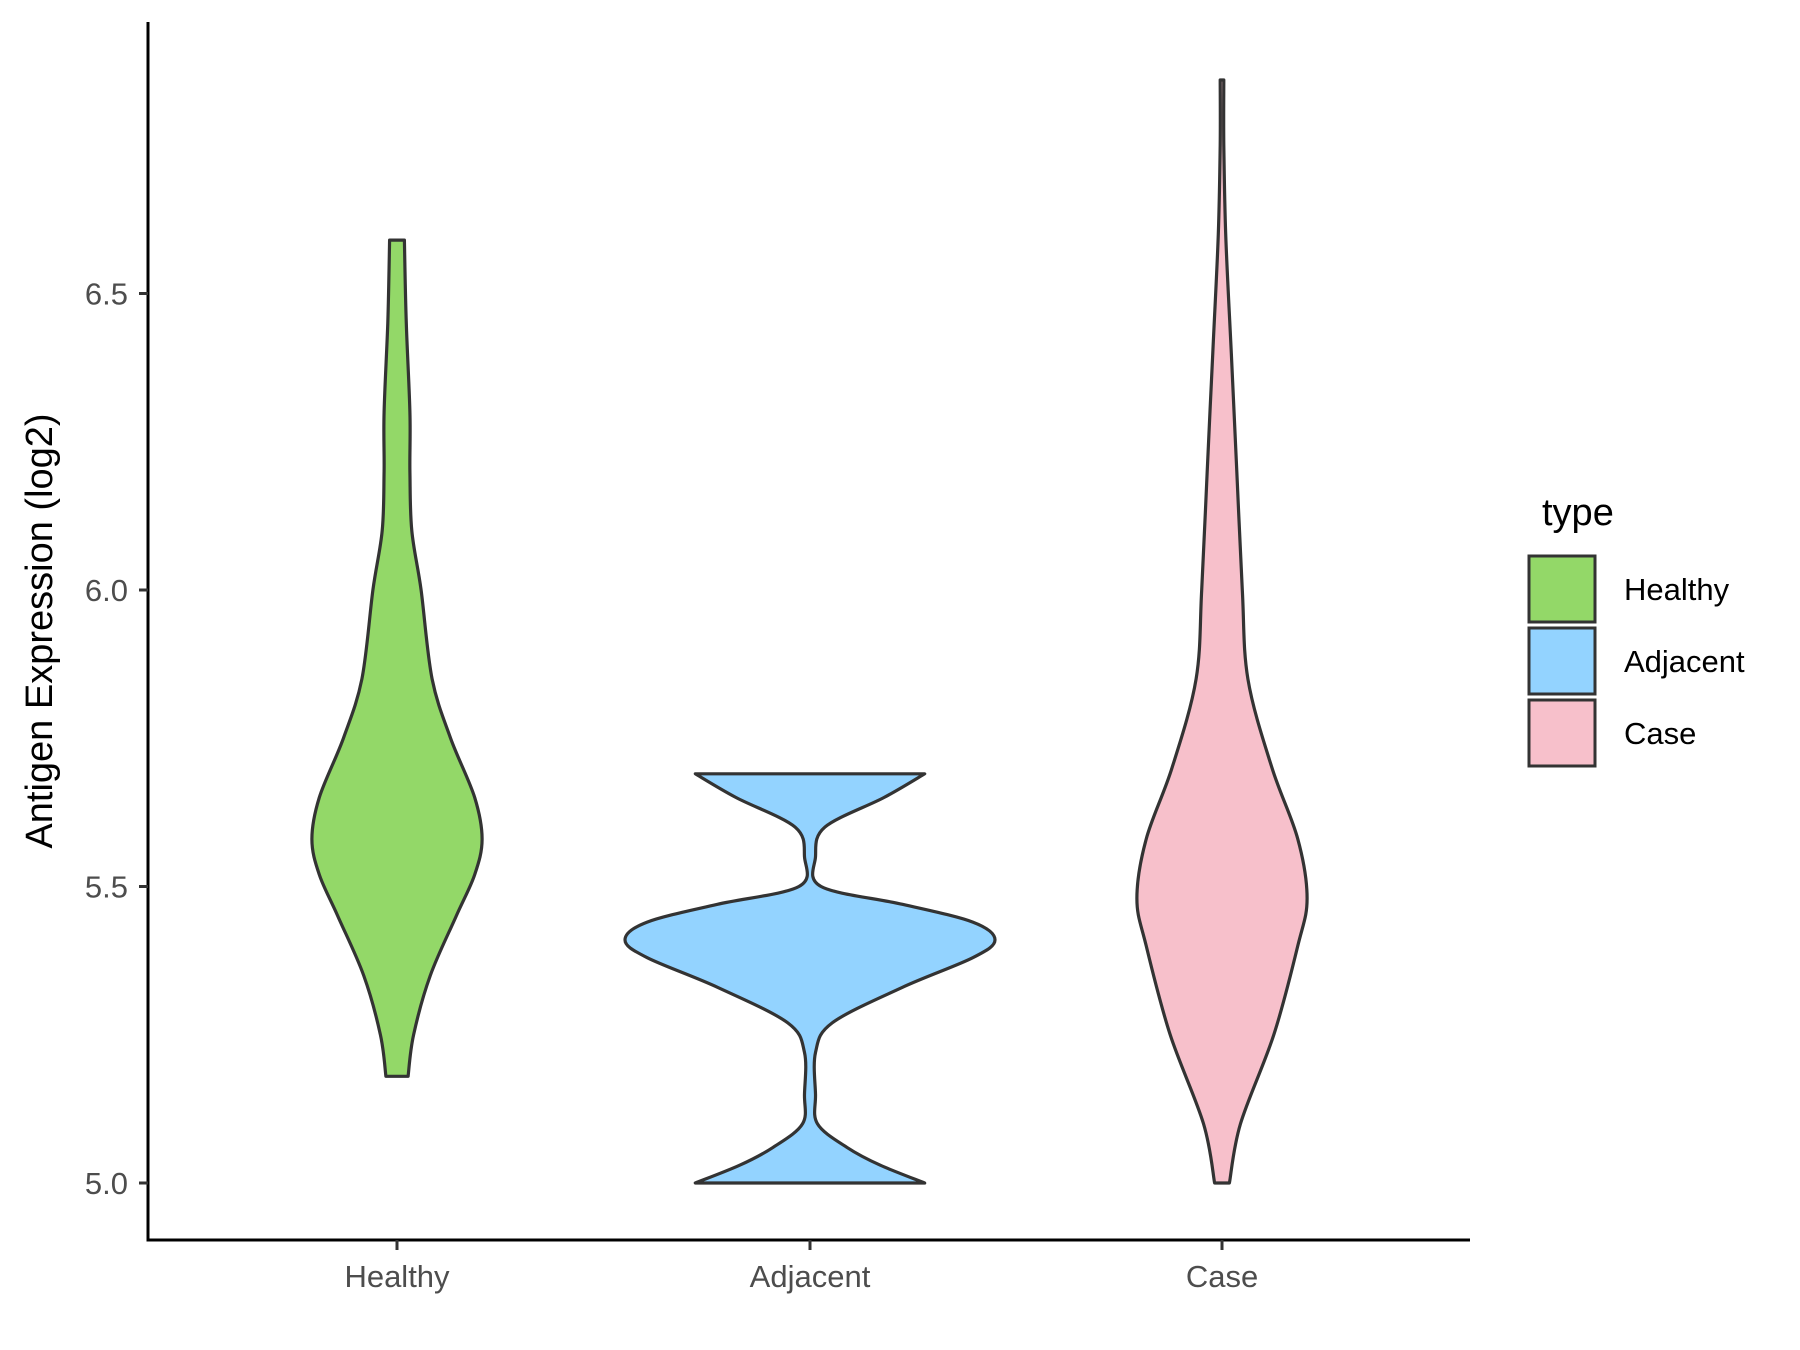 The height and width of the screenshot is (1350, 1800). What do you see at coordinates (1636, 630) in the screenshot?
I see `legend: type Healthy Adjacent Case` at bounding box center [1636, 630].